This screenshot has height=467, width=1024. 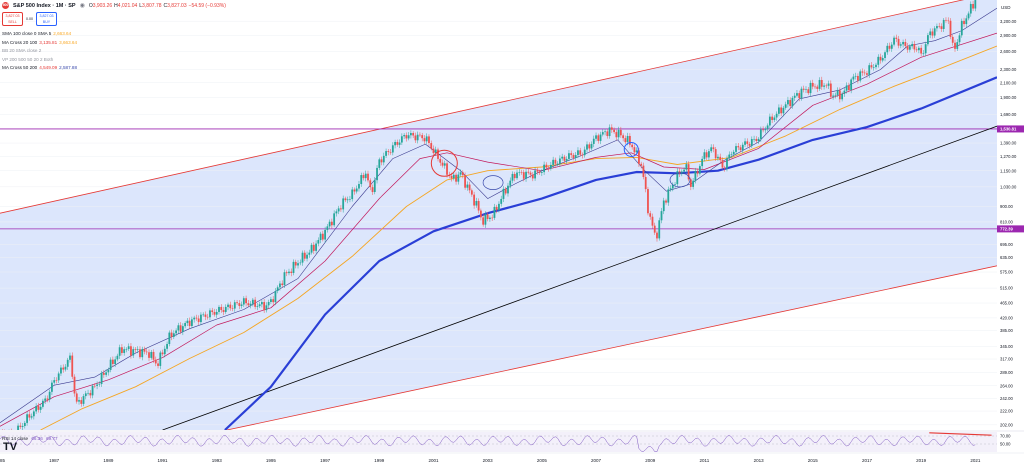 What do you see at coordinates (1006, 359) in the screenshot?
I see `price-tick-label: 317.00` at bounding box center [1006, 359].